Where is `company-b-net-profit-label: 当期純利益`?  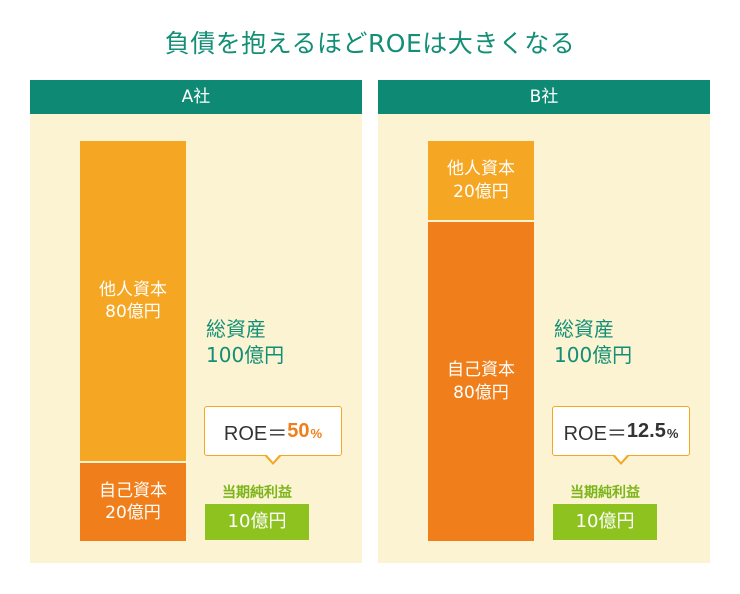
company-b-net-profit-label: 当期純利益 is located at coordinates (605, 493).